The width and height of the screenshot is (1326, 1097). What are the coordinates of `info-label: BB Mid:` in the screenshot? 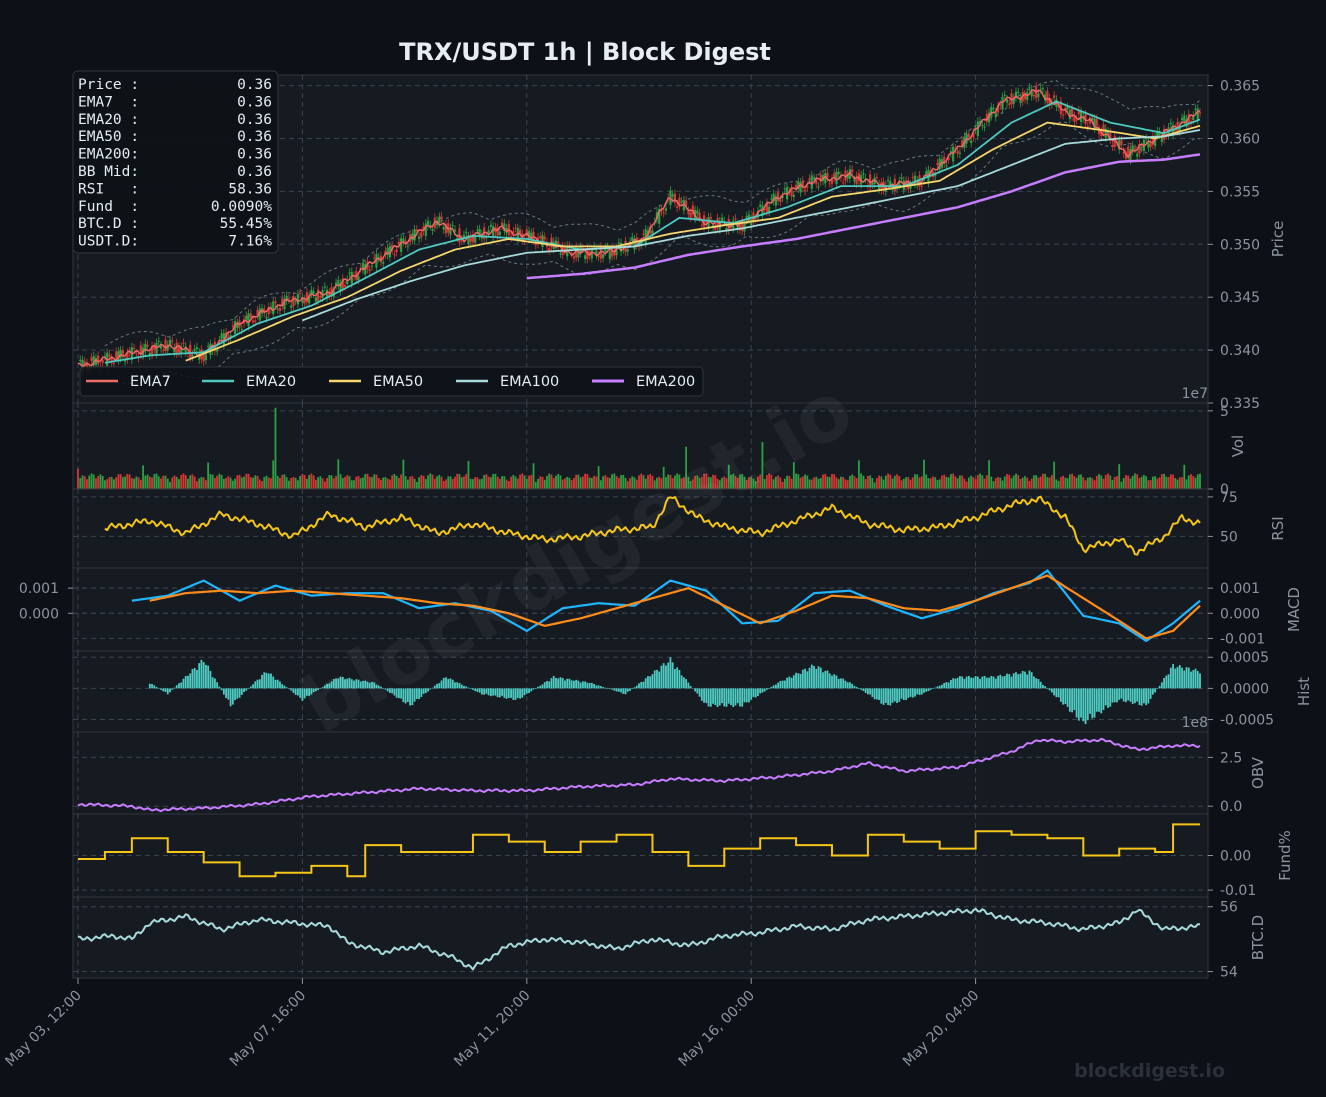 It's located at (108, 172).